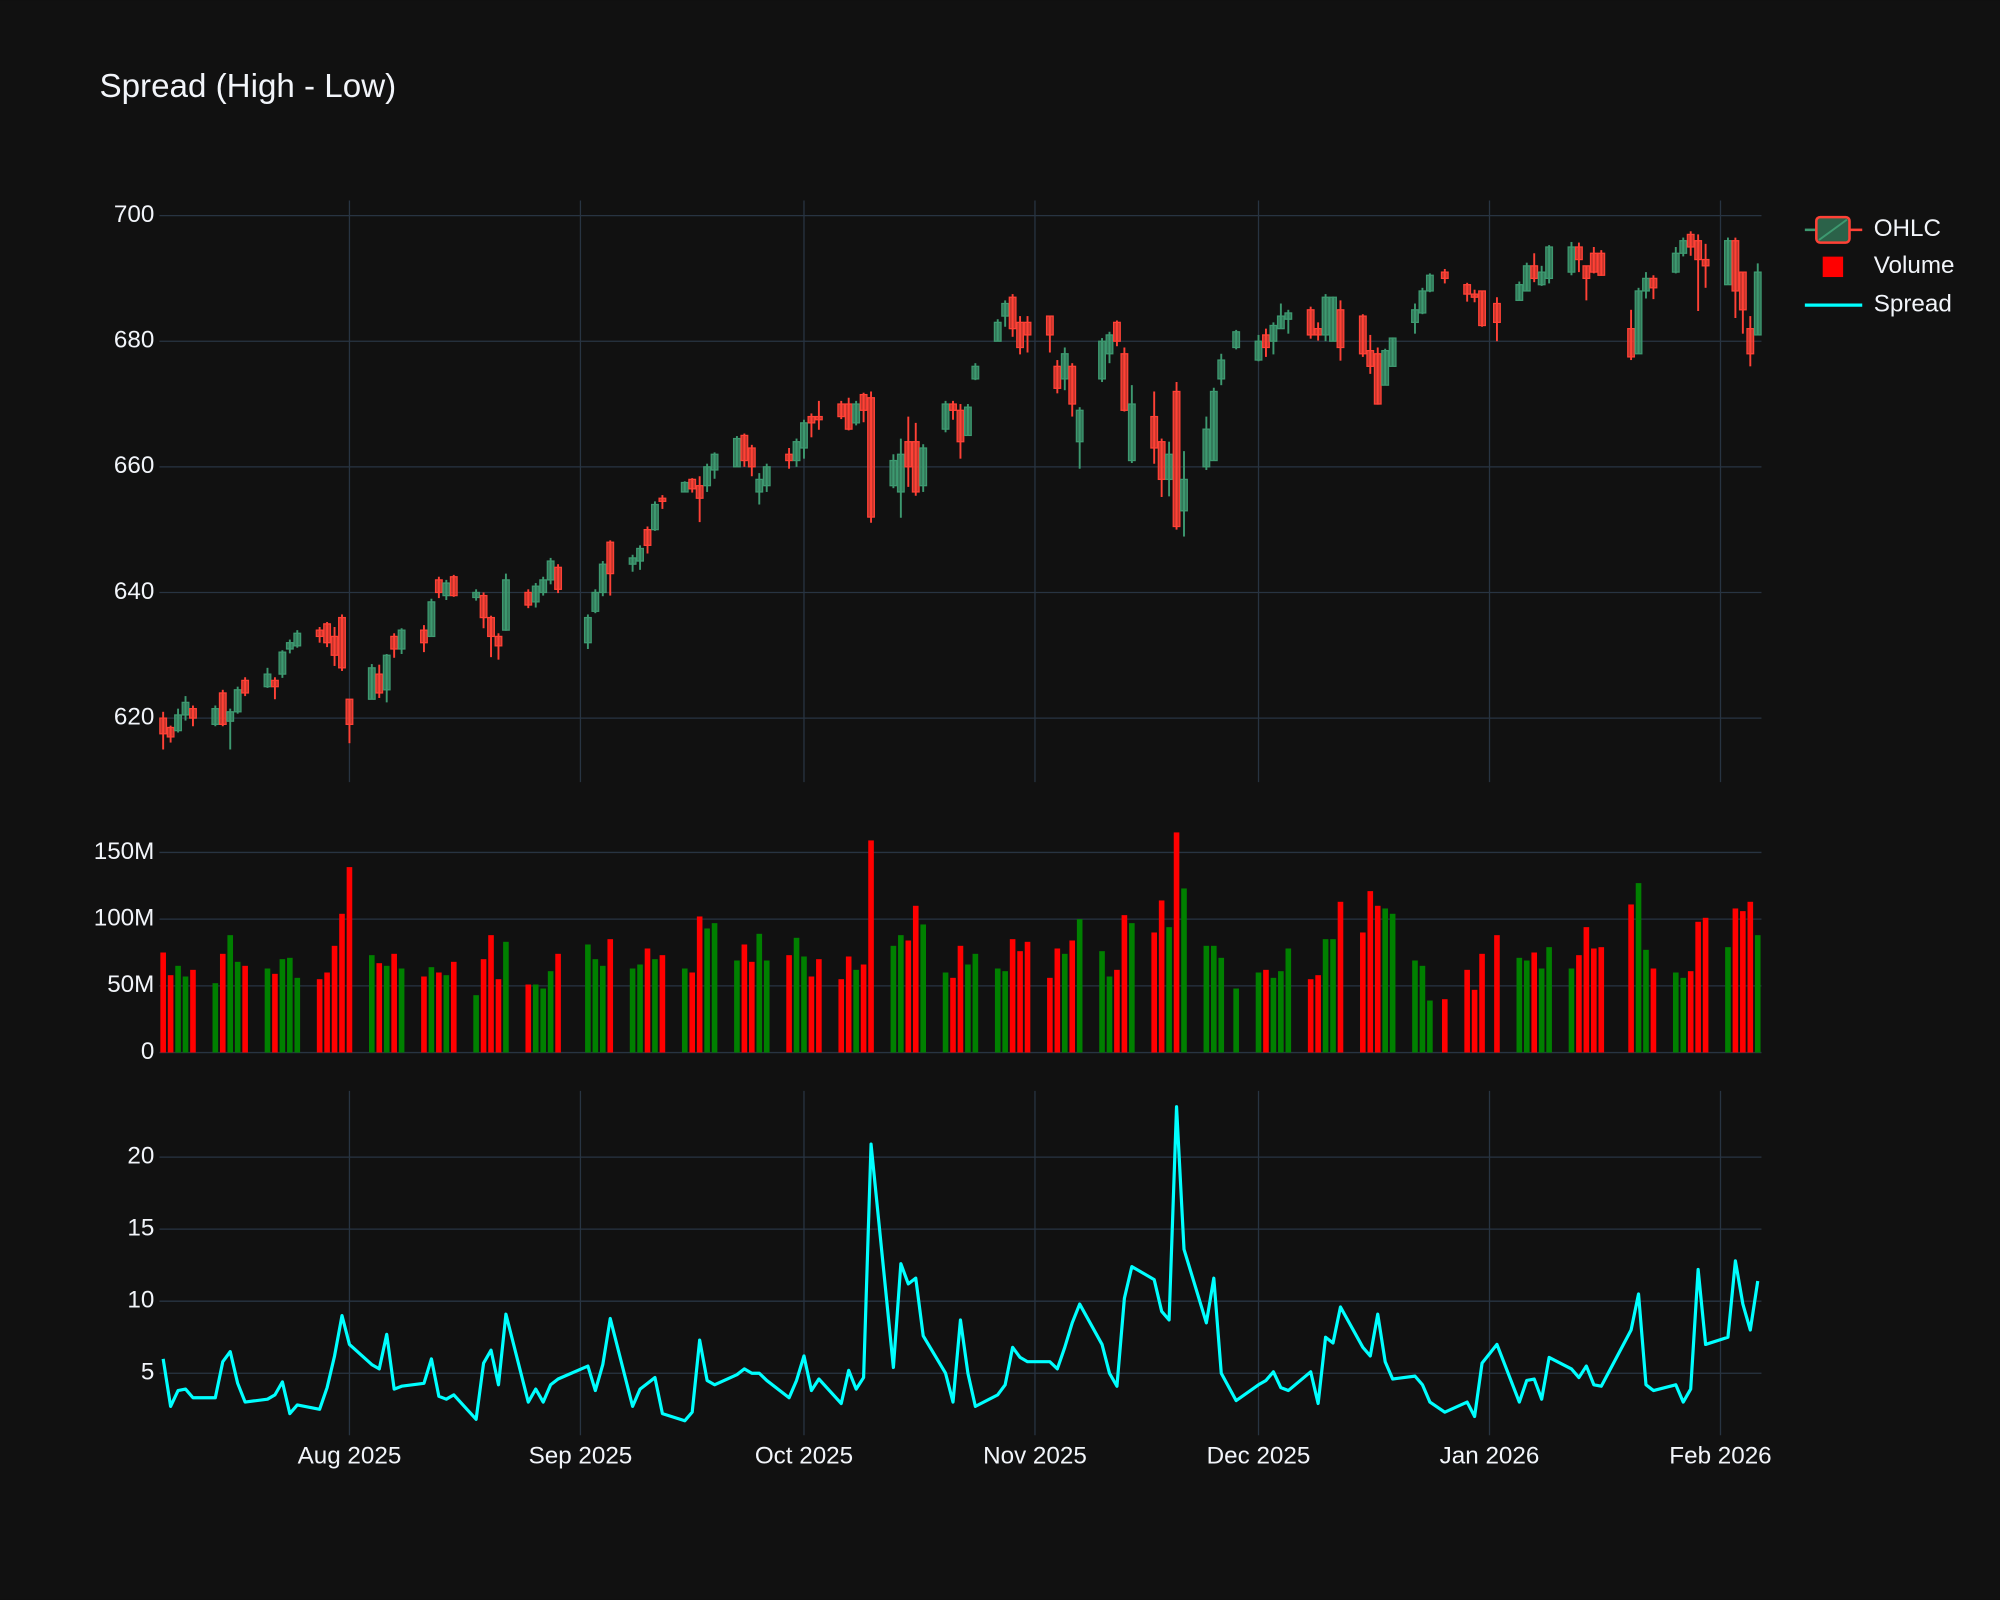 This screenshot has height=1600, width=2000. I want to click on y-tick-label: 5, so click(147, 1372).